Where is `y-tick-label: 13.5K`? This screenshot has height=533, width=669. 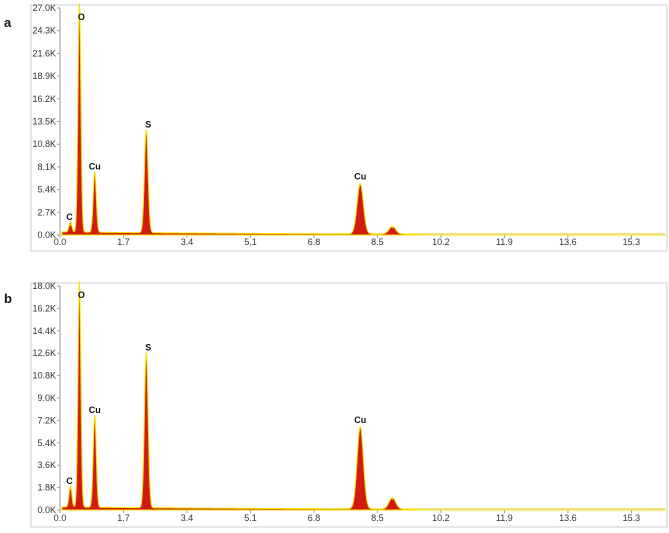 y-tick-label: 13.5K is located at coordinates (44, 122).